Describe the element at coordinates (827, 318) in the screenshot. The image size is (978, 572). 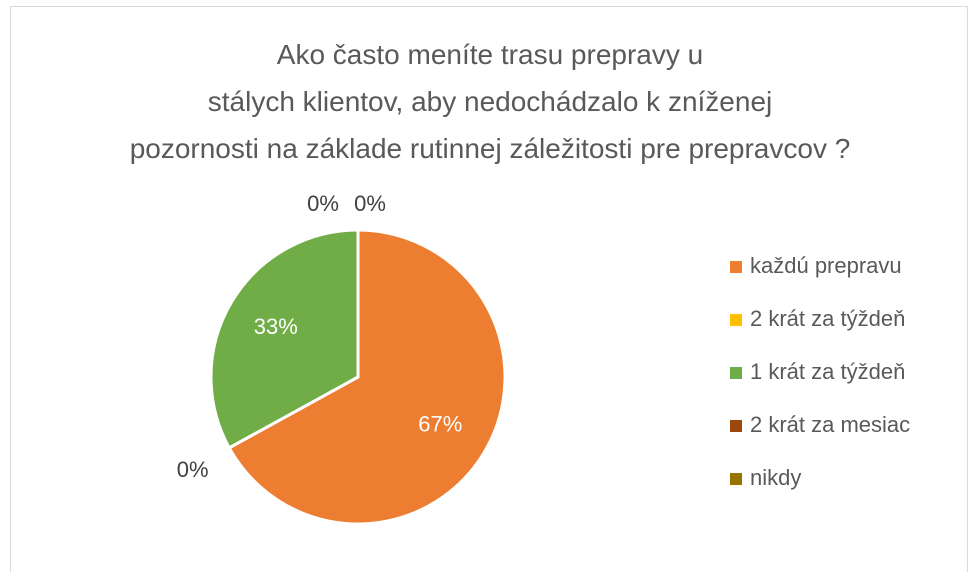
I see `legend-label: 2 krát za týždeň` at that location.